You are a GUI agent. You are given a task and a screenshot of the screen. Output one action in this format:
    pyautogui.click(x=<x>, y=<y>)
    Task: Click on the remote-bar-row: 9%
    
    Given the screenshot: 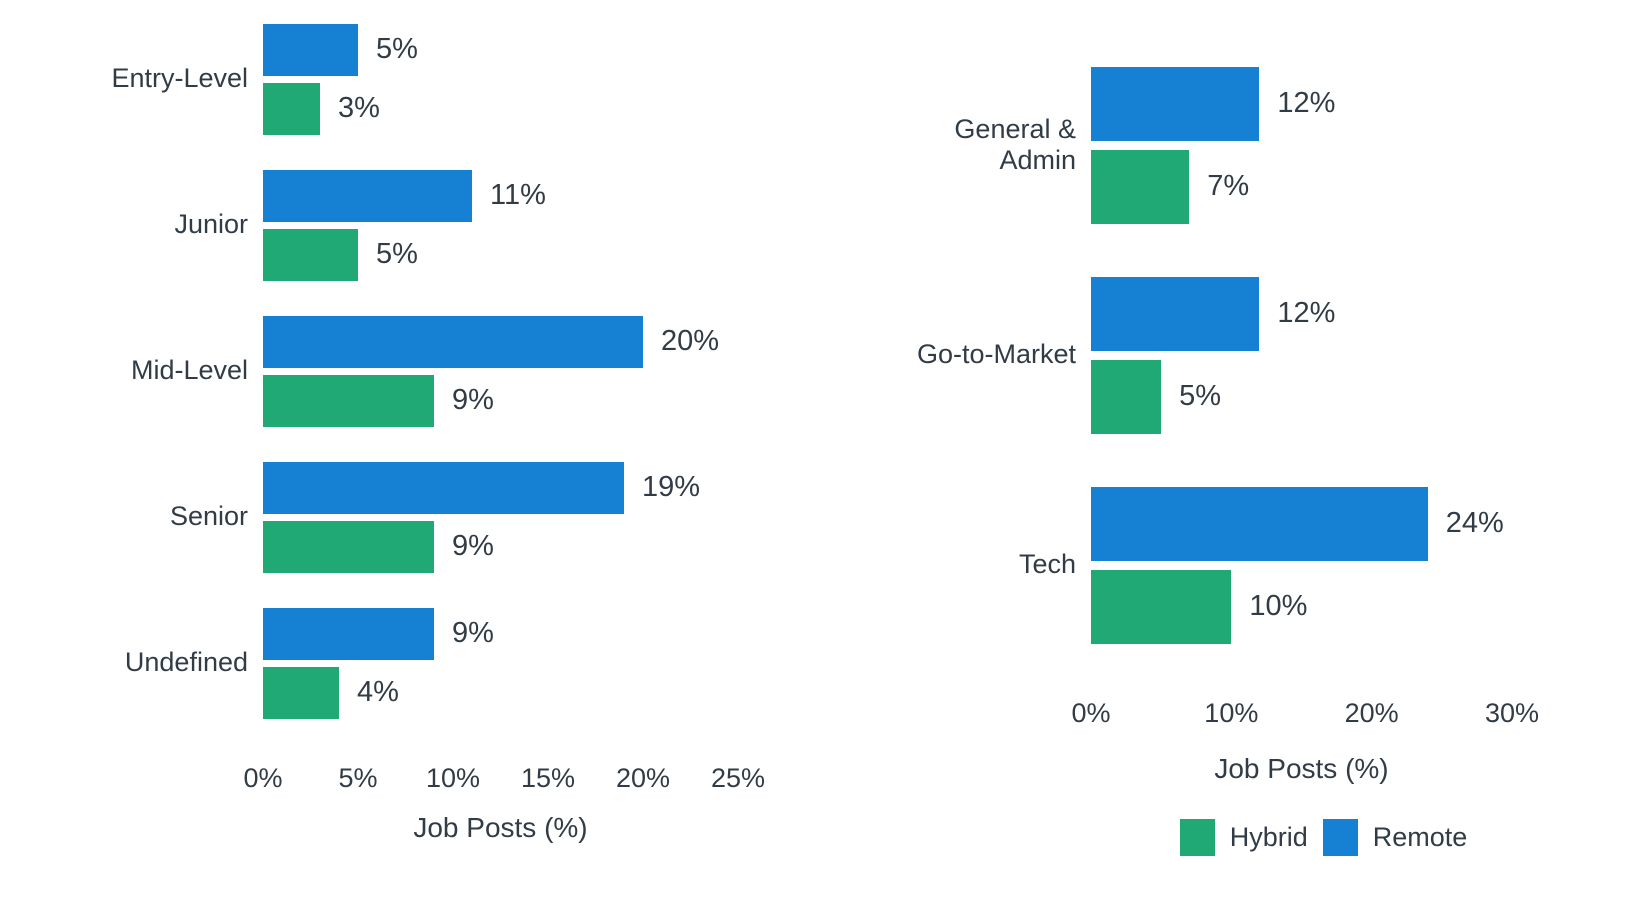 What is the action you would take?
    pyautogui.click(x=553, y=633)
    